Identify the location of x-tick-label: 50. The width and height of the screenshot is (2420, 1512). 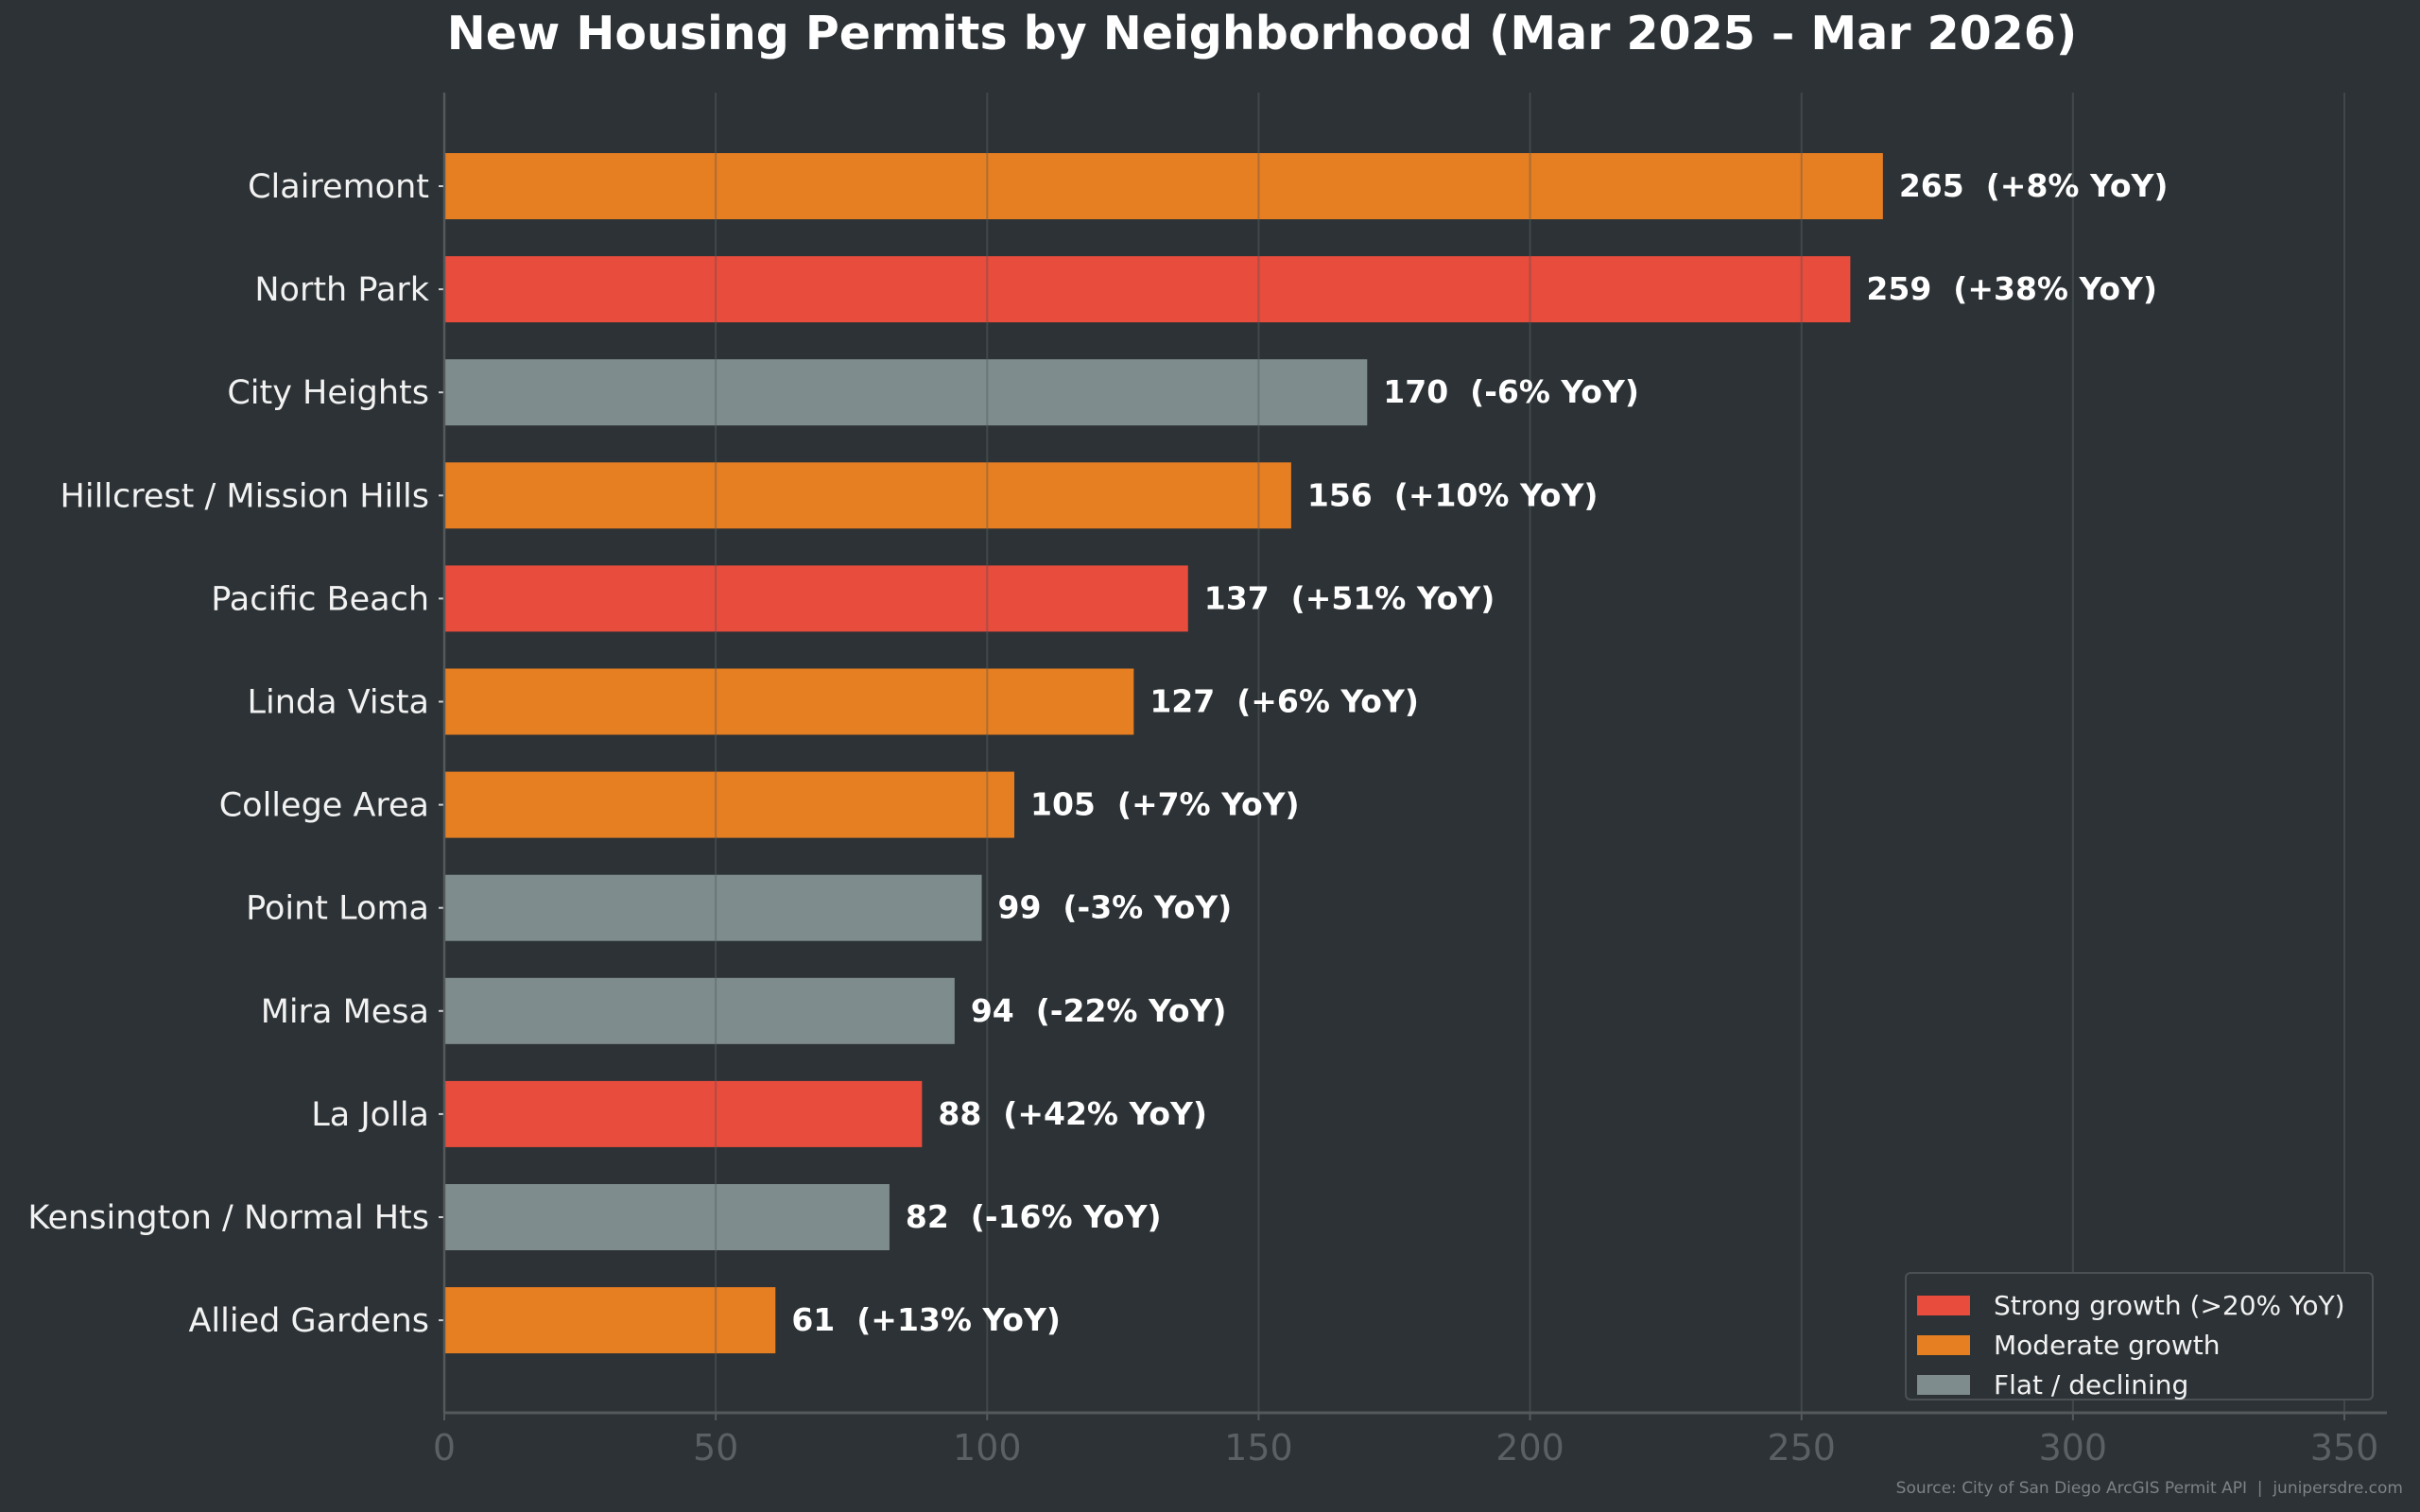
(715, 1448).